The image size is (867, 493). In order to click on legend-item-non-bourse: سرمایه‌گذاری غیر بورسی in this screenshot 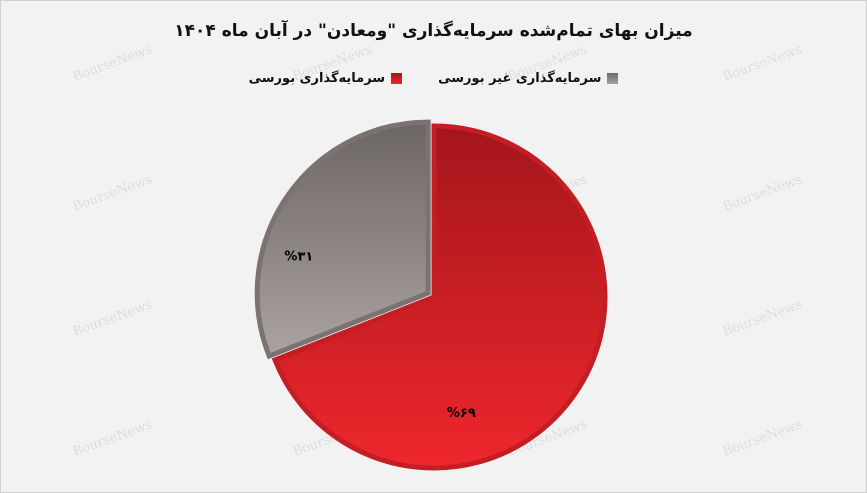, I will do `click(528, 78)`.